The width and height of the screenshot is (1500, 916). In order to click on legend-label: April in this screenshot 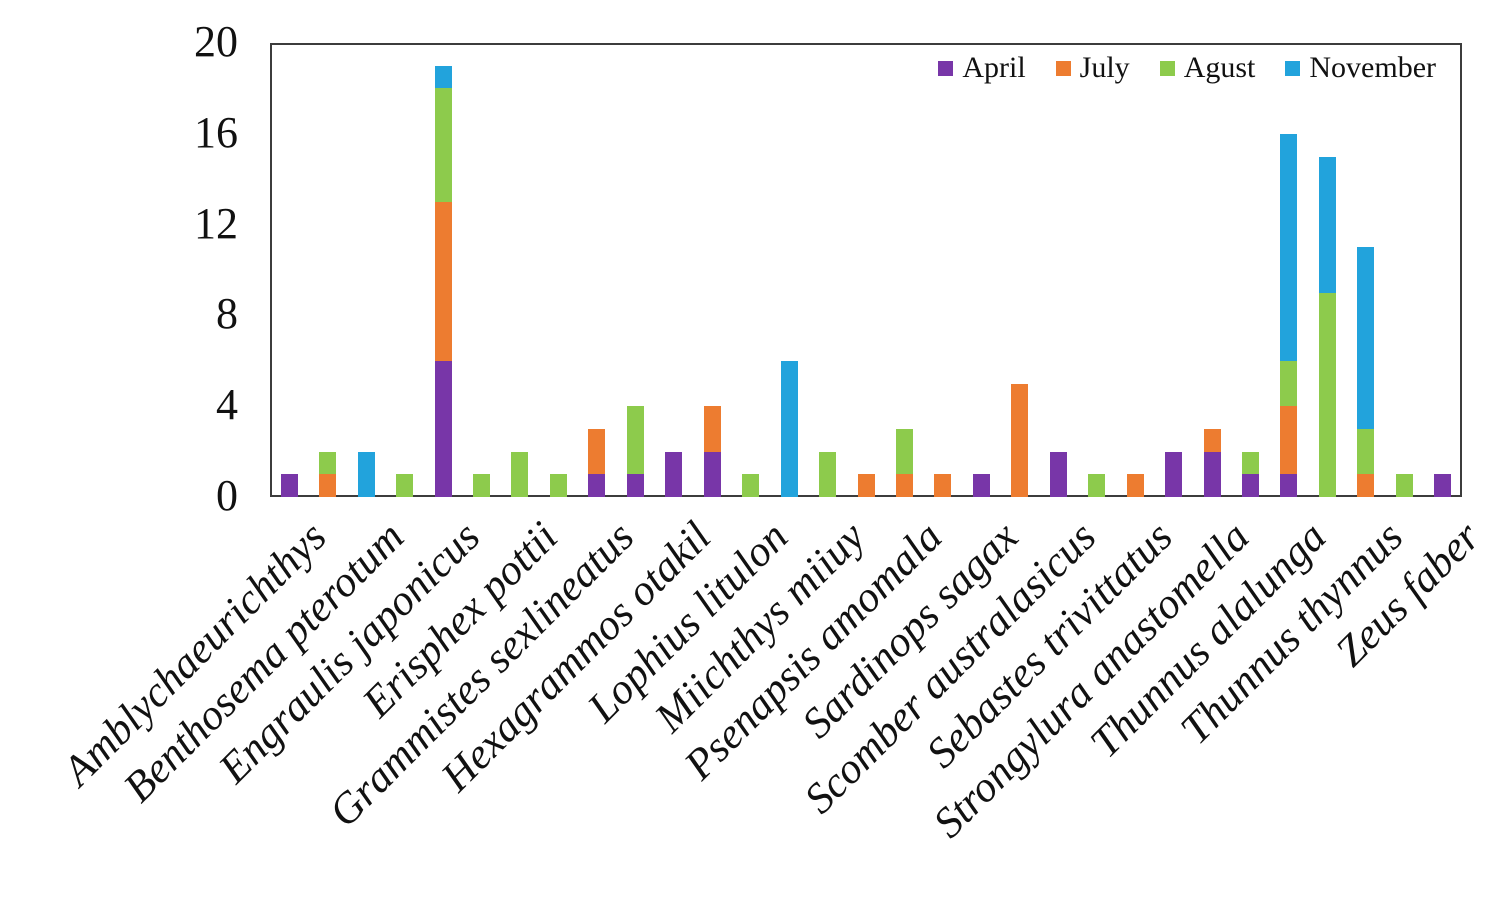, I will do `click(994, 67)`.